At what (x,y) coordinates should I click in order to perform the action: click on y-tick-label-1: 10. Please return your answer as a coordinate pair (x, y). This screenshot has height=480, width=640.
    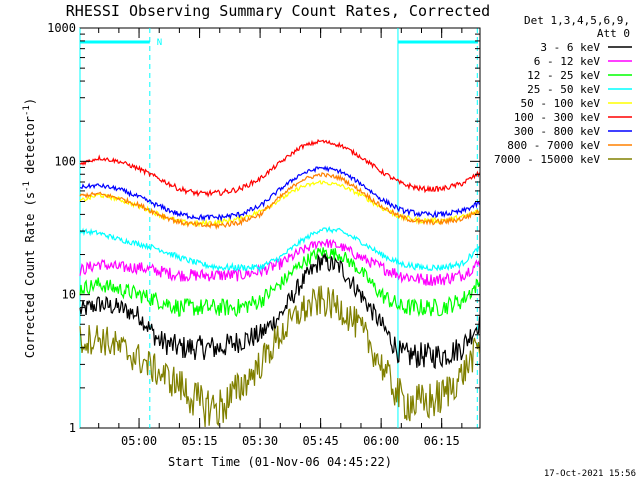
    Looking at the image, I should click on (69, 295).